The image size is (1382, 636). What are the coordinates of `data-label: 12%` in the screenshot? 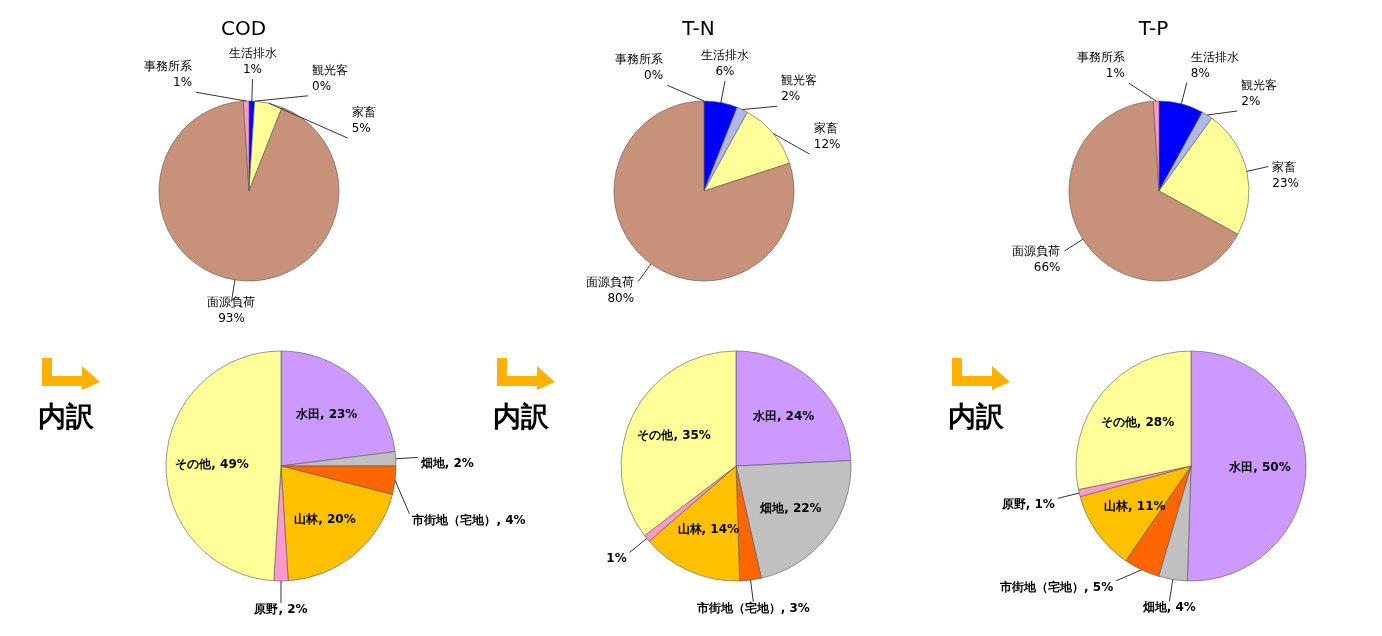 It's located at (827, 144).